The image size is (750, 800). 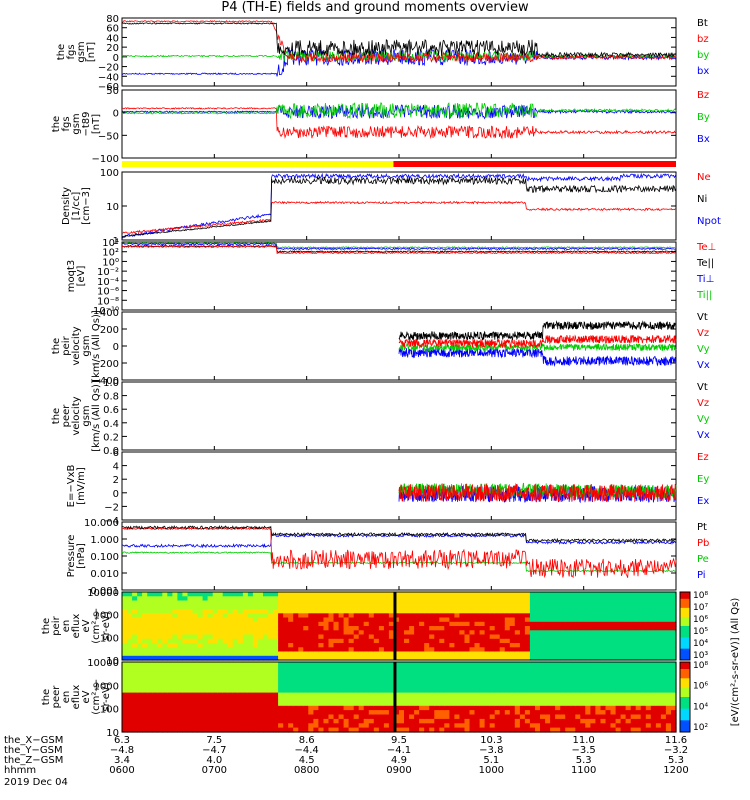 What do you see at coordinates (71, 486) in the screenshot?
I see `svg-text: E=−VxB` at bounding box center [71, 486].